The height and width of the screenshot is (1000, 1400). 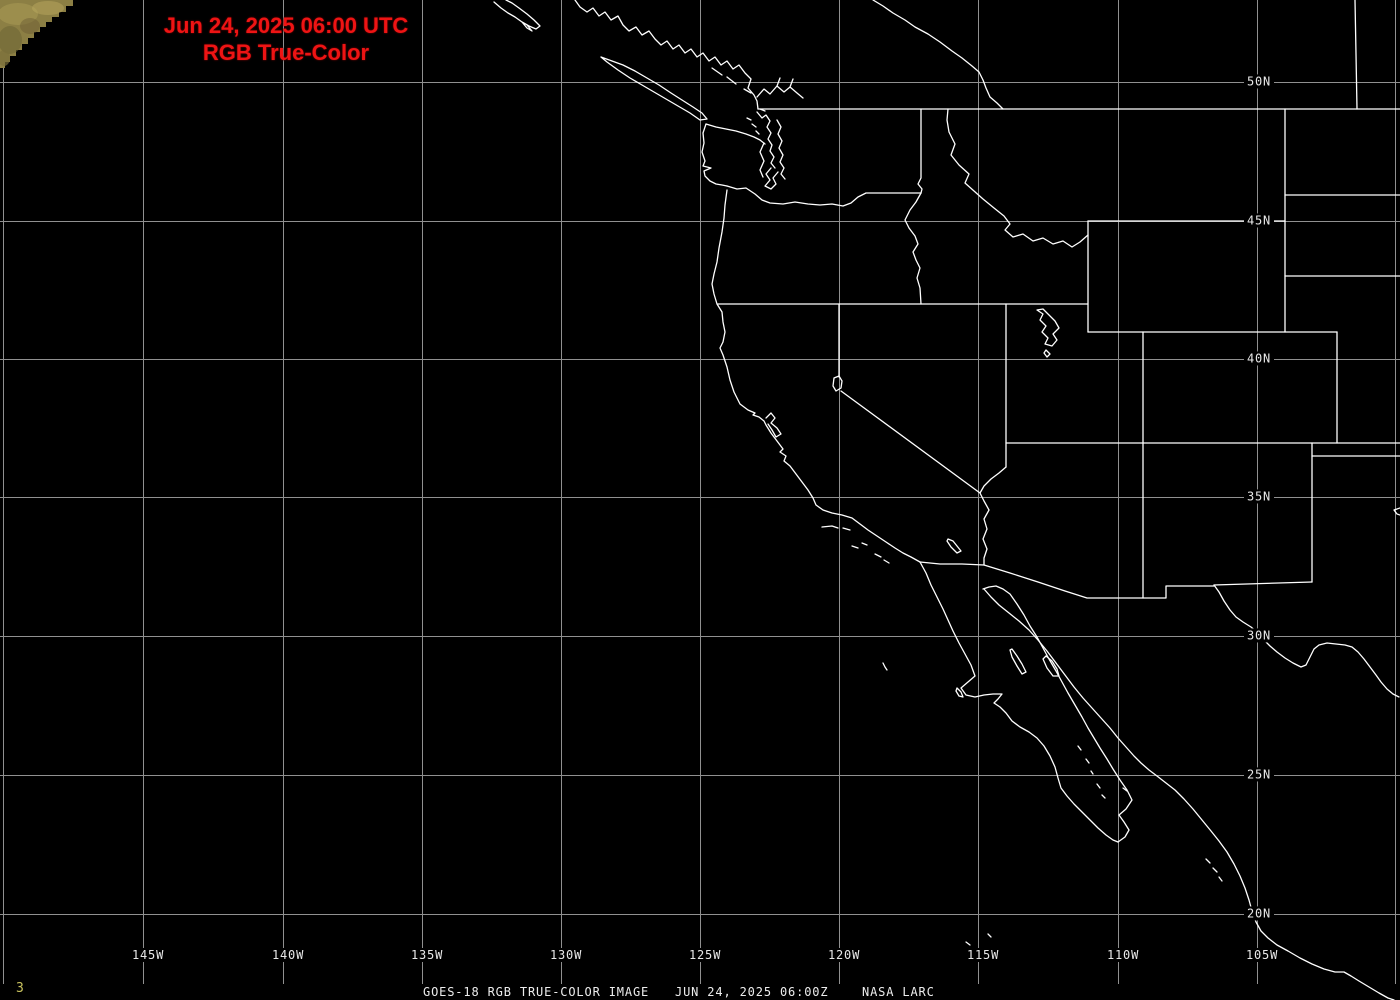 What do you see at coordinates (756, 121) in the screenshot?
I see `islands-san-juan` at bounding box center [756, 121].